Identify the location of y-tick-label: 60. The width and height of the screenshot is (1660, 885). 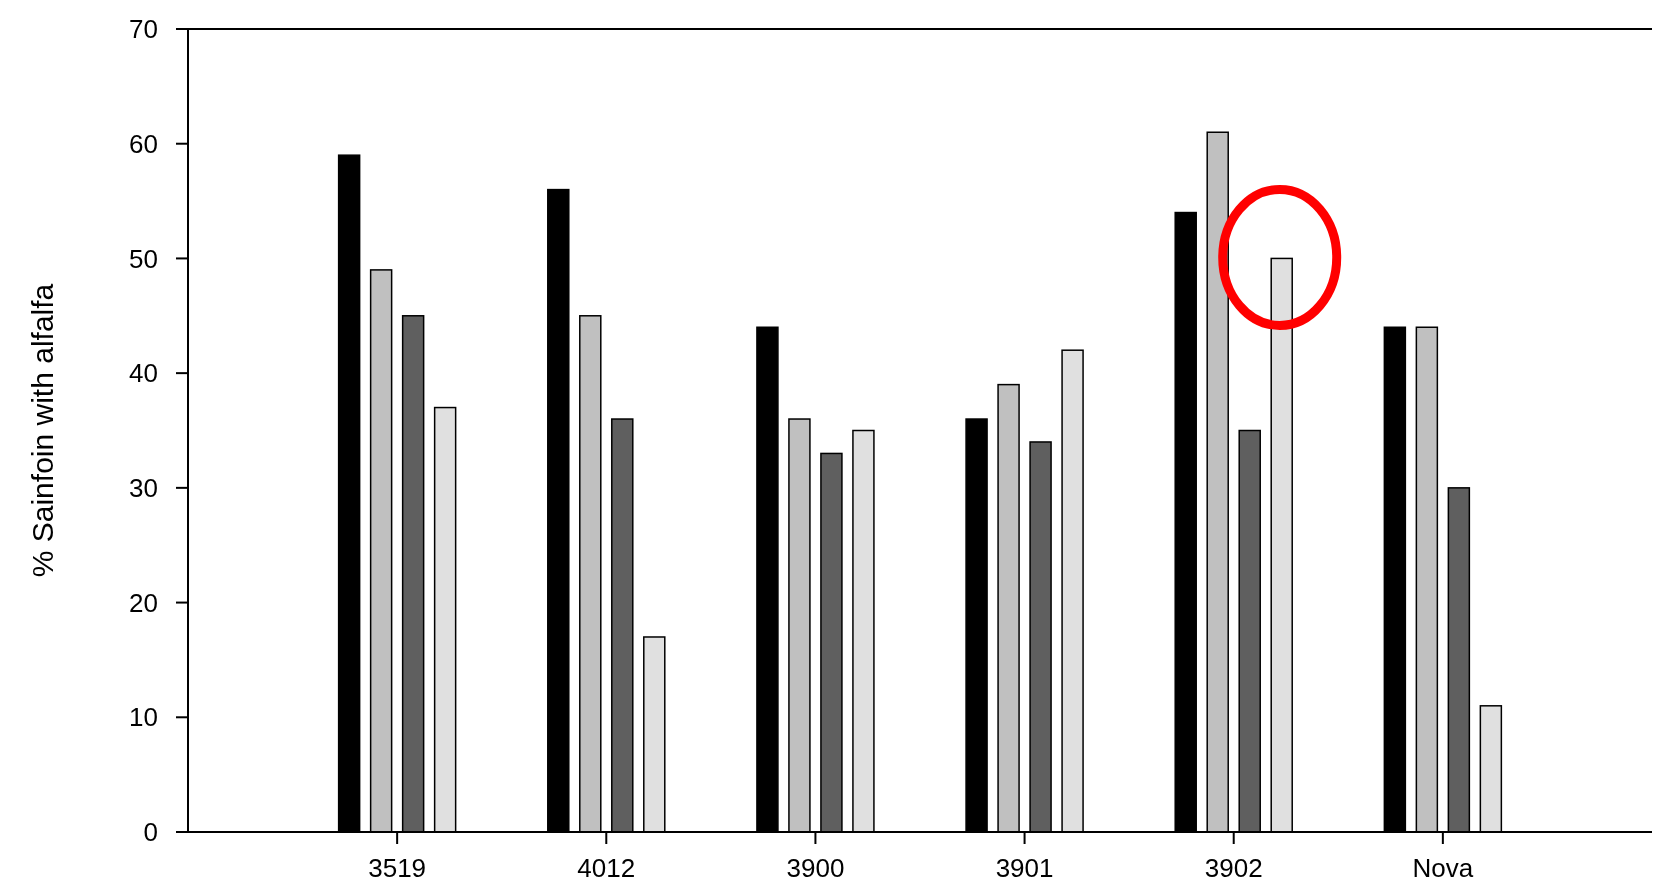
(143, 143).